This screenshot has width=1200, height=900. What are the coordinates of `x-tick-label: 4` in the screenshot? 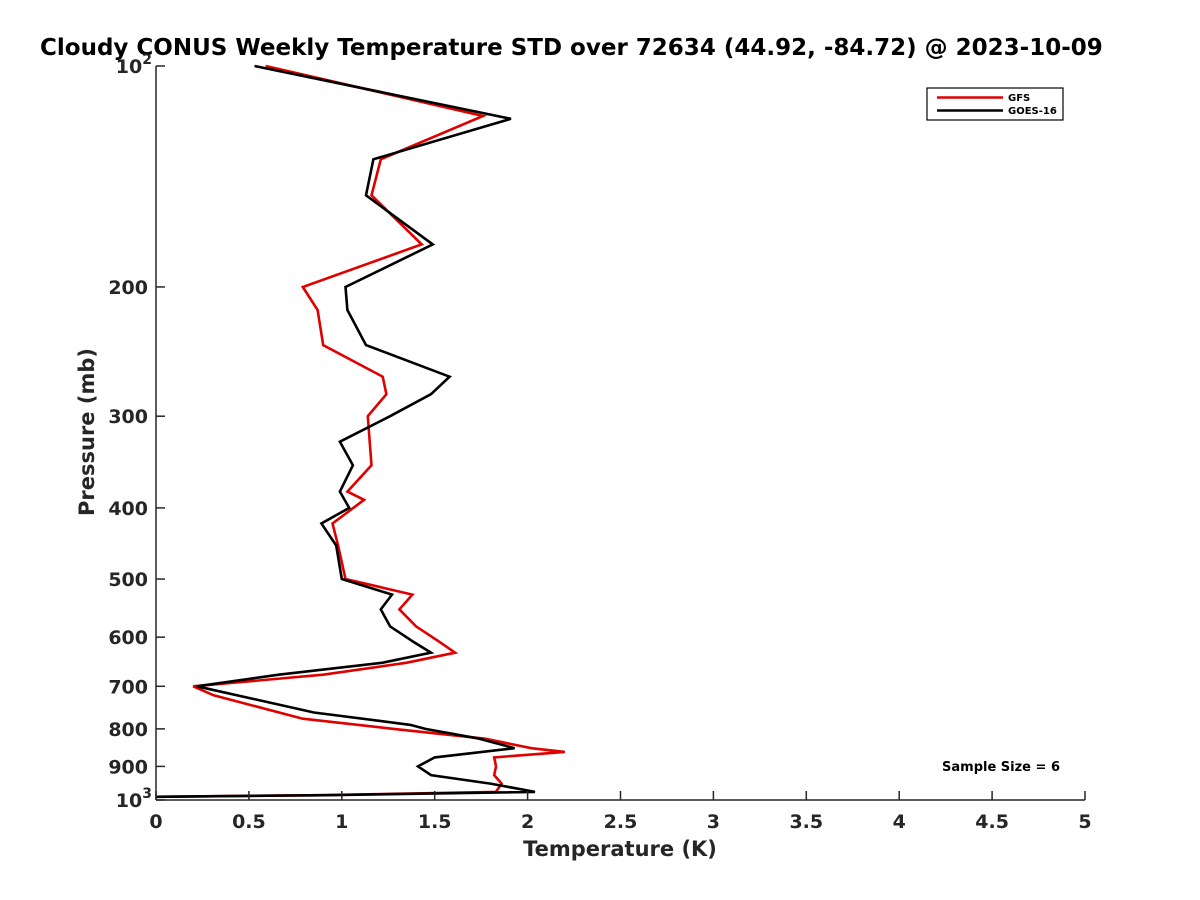 It's located at (899, 822).